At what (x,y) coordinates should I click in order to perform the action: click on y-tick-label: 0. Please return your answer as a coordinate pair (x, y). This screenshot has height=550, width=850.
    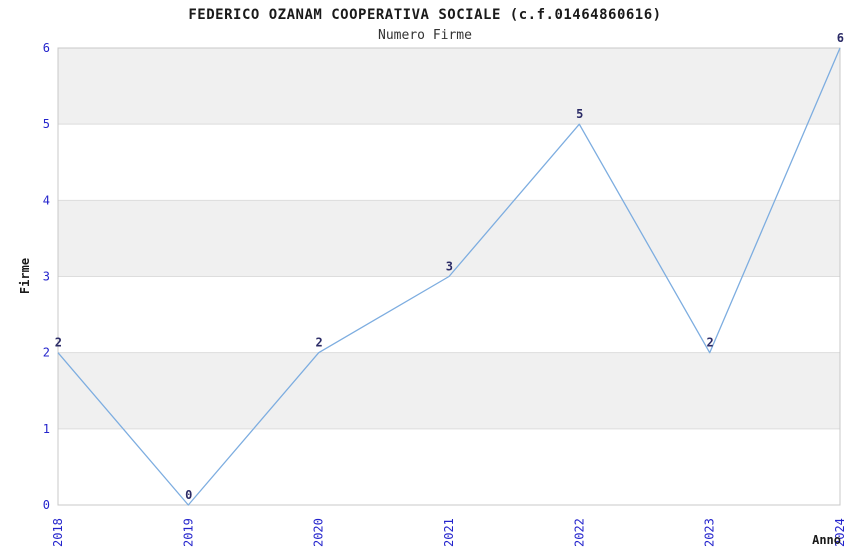
    Looking at the image, I should click on (46, 505).